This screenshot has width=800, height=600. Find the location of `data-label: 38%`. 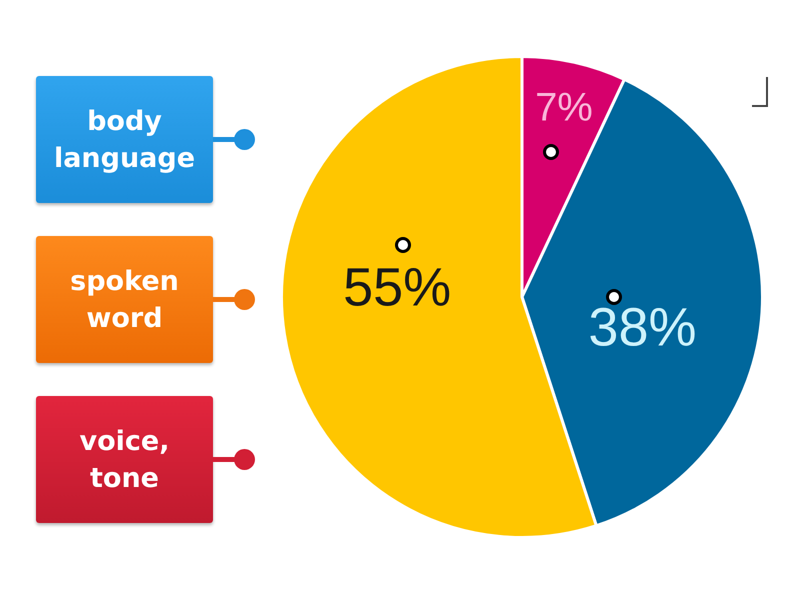

data-label: 38% is located at coordinates (642, 328).